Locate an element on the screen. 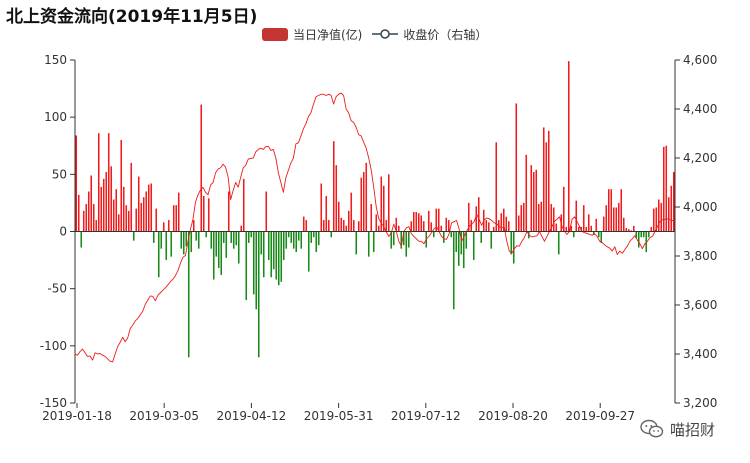 Image resolution: width=750 pixels, height=463 pixels. wechat-icon is located at coordinates (652, 428).